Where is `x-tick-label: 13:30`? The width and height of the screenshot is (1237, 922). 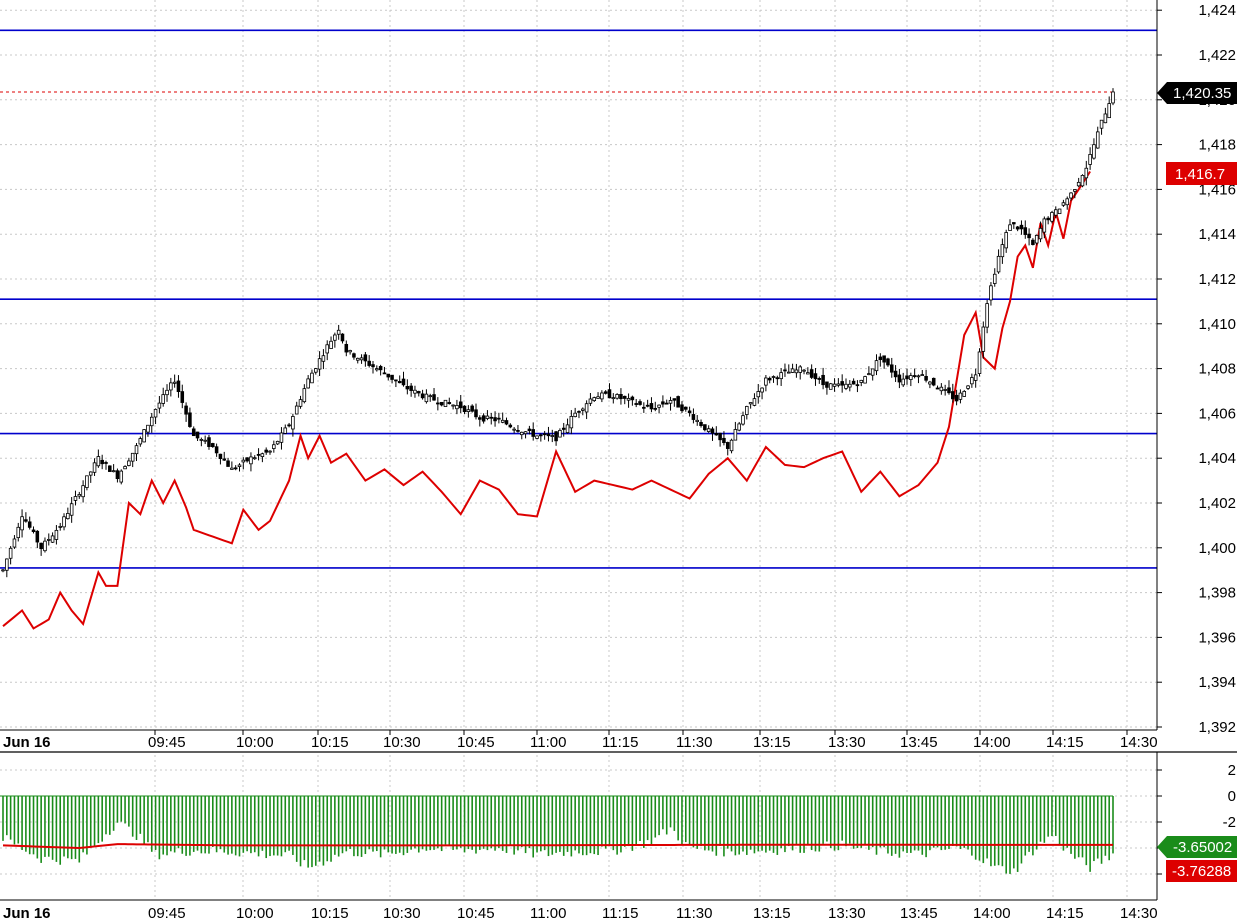 x-tick-label: 13:30 is located at coordinates (847, 742).